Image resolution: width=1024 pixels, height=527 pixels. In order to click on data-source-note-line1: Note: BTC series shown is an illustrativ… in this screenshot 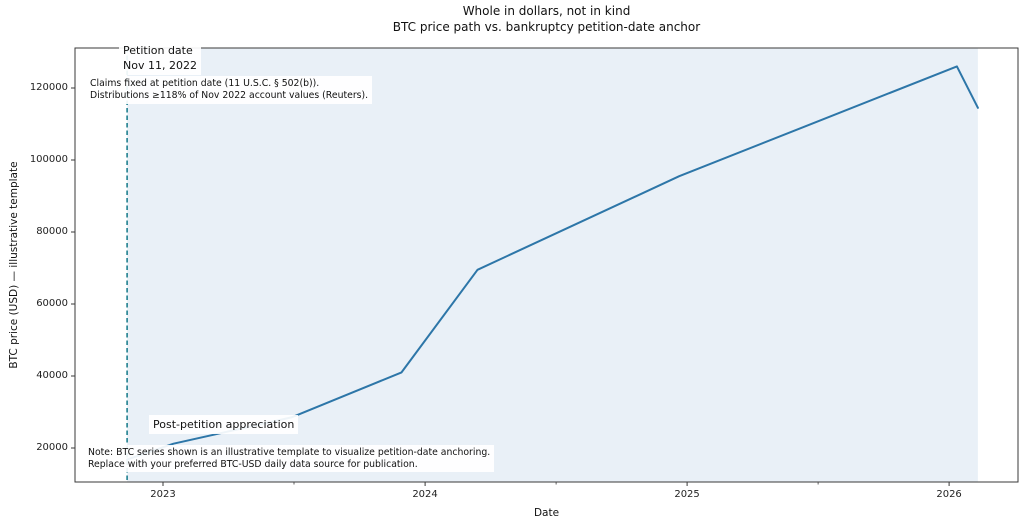, I will do `click(289, 452)`.